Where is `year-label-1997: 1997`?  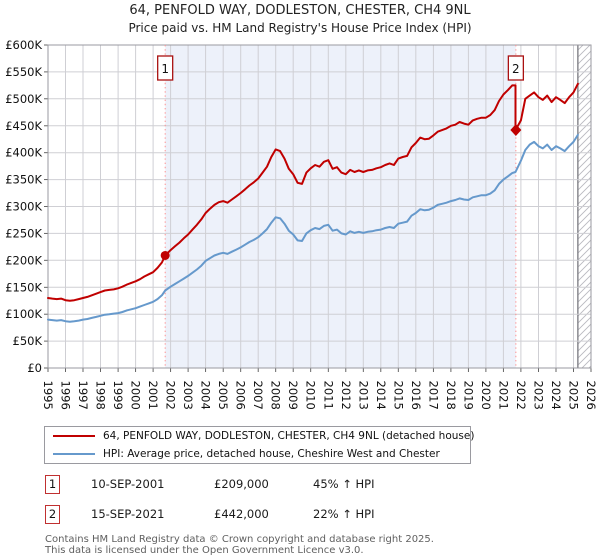
year-label-1997: 1997 is located at coordinates (83, 395).